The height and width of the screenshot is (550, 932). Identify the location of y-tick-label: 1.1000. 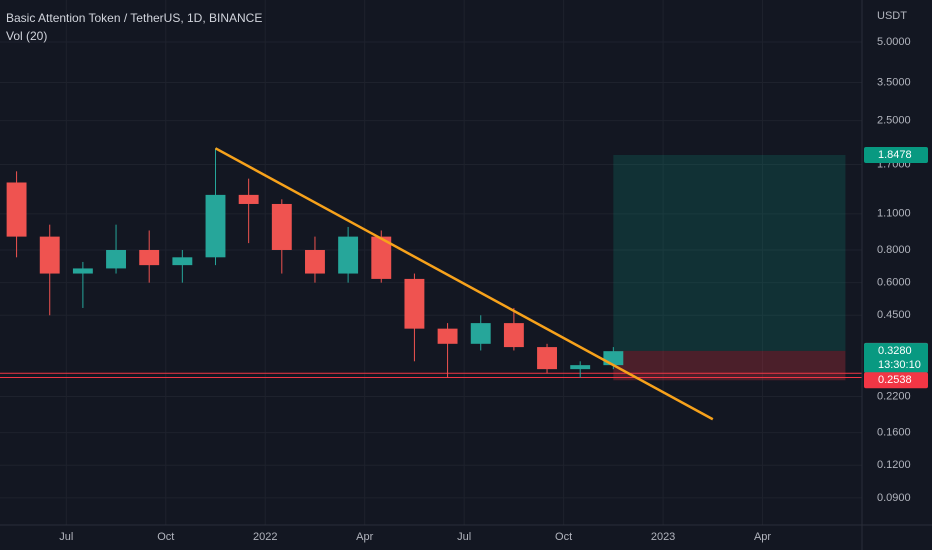
(894, 214).